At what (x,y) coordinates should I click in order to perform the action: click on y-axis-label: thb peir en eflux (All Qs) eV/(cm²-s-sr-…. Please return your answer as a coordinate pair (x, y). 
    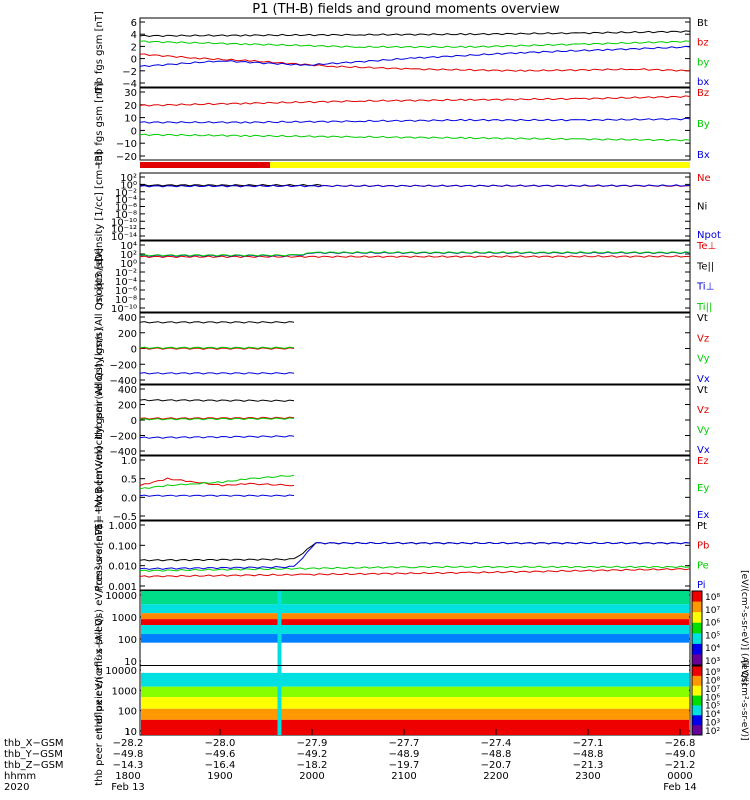
    Looking at the image, I should click on (99, 628).